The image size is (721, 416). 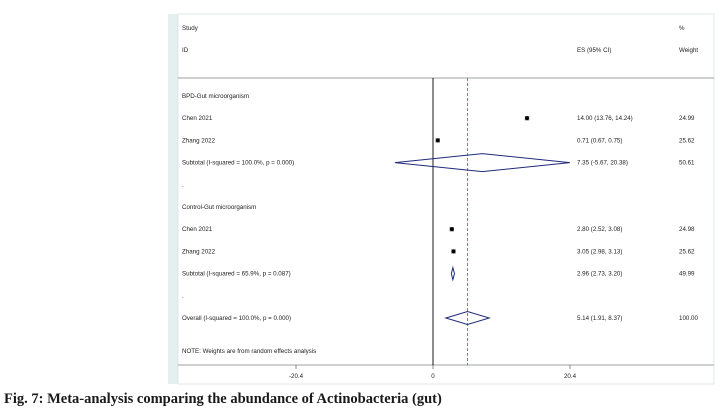 I want to click on study-es-text: 0.71 (0.67, 0.75), so click(x=599, y=140).